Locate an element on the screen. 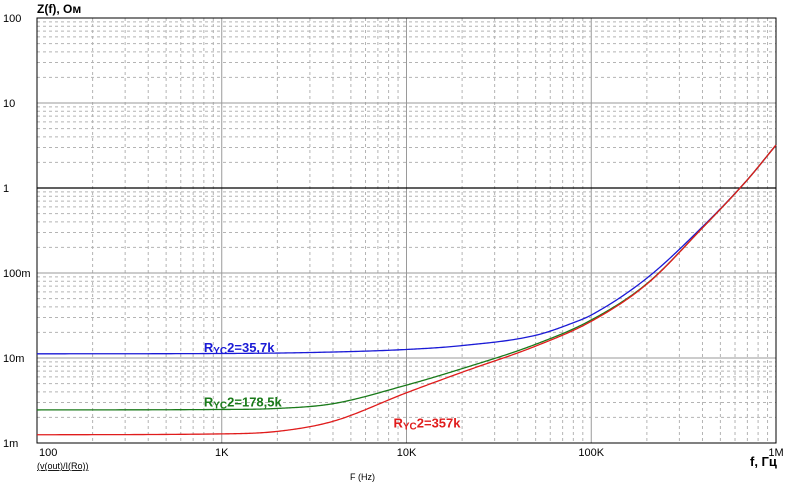  chart-title: Z(f), Ом is located at coordinates (59, 9).